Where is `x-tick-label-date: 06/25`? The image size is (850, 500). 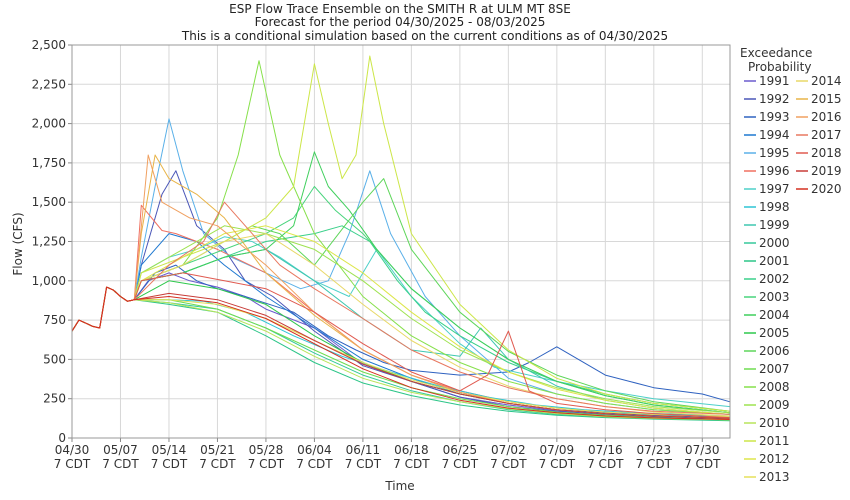 x-tick-label-date: 06/25 is located at coordinates (460, 450).